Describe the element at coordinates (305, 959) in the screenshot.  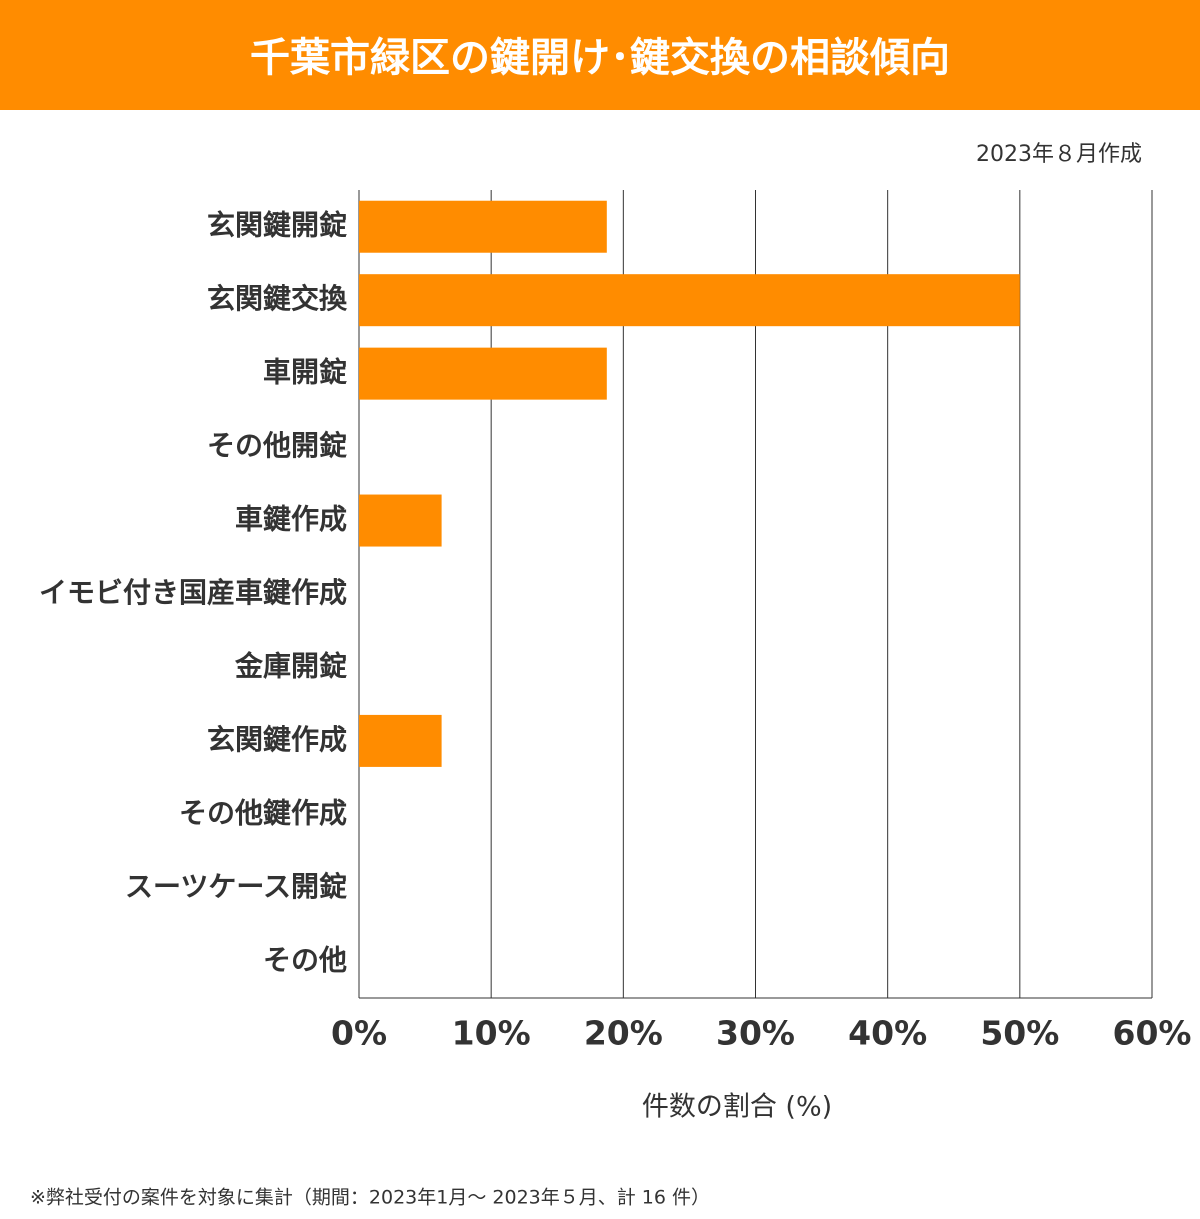
I see `y-tick-label: その他` at that location.